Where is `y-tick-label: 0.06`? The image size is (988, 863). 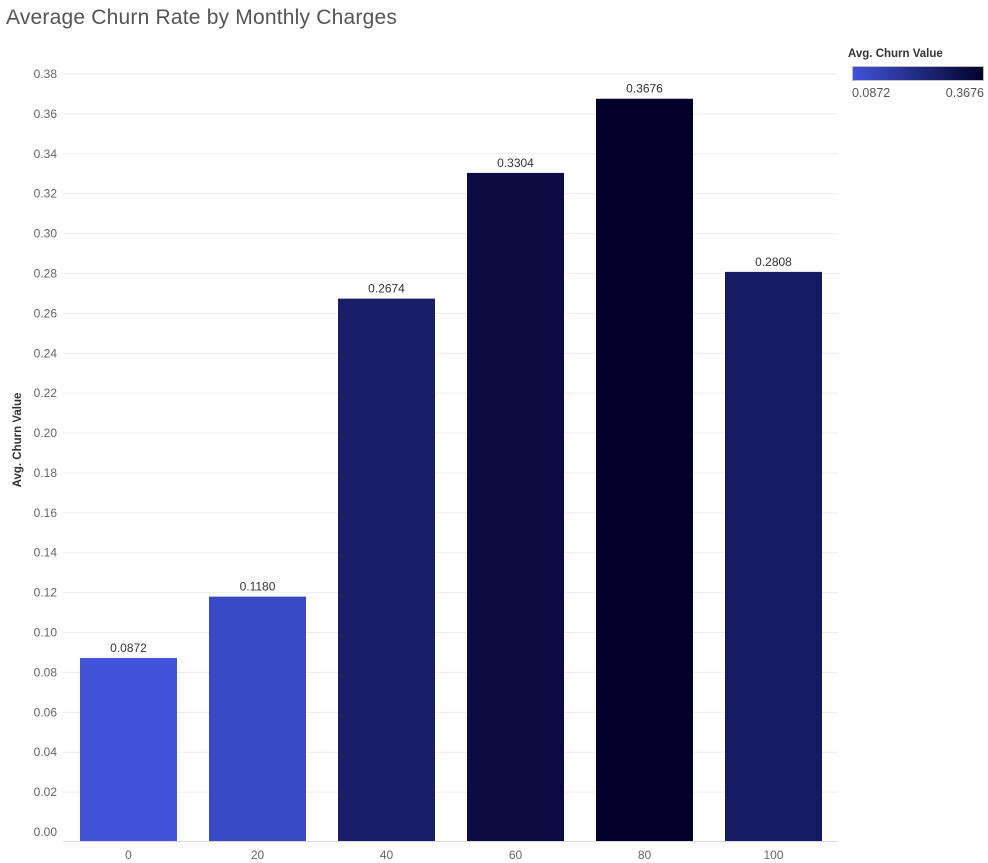 y-tick-label: 0.06 is located at coordinates (46, 712).